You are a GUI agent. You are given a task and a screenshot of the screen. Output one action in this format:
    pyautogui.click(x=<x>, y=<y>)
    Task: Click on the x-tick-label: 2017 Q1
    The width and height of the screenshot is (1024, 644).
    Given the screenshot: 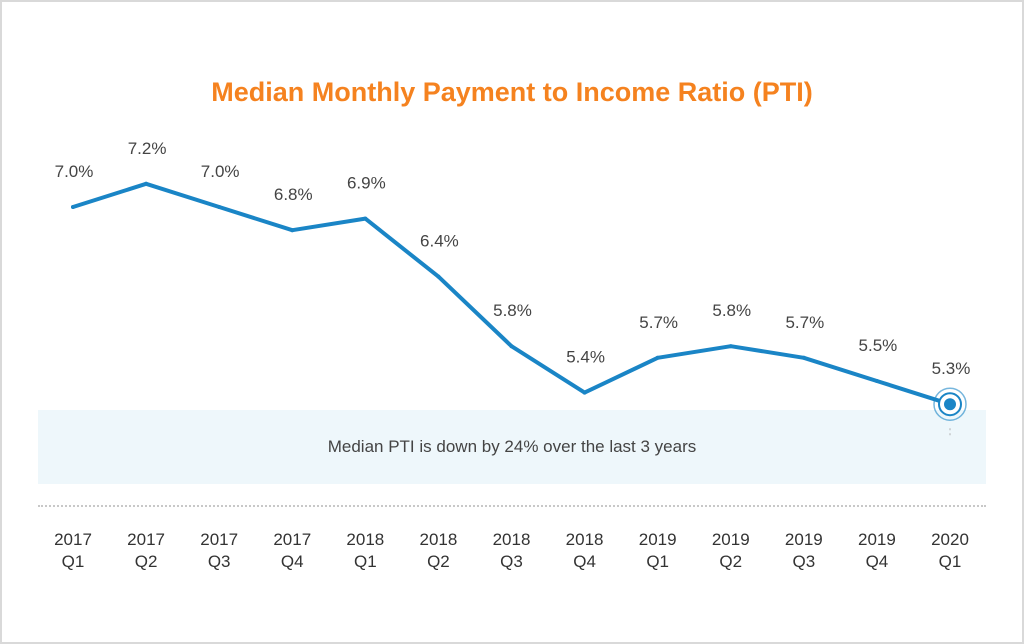 What is the action you would take?
    pyautogui.click(x=73, y=550)
    